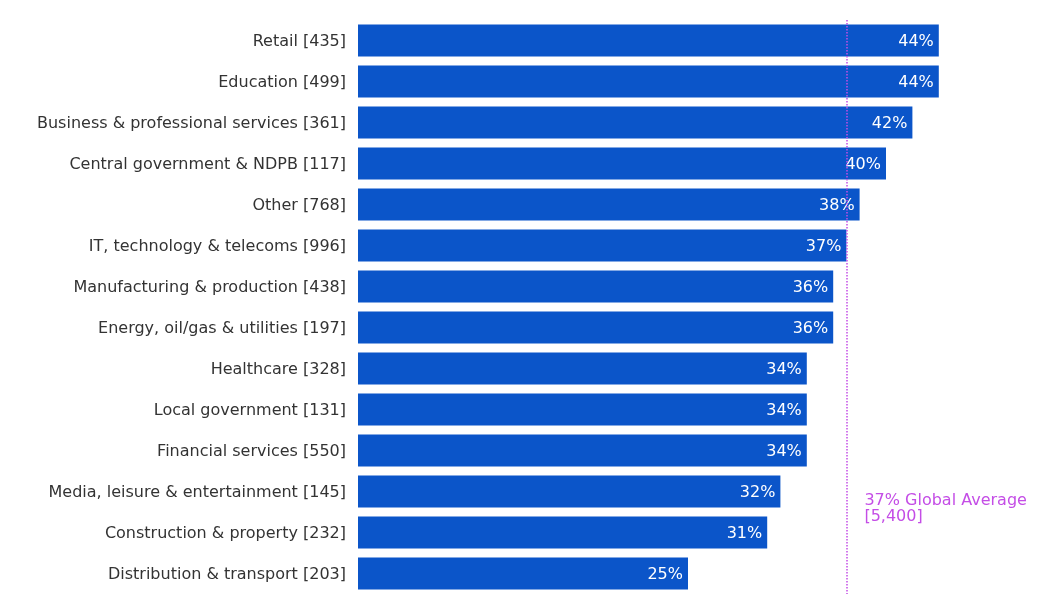  I want to click on data-label: 38%, so click(837, 204).